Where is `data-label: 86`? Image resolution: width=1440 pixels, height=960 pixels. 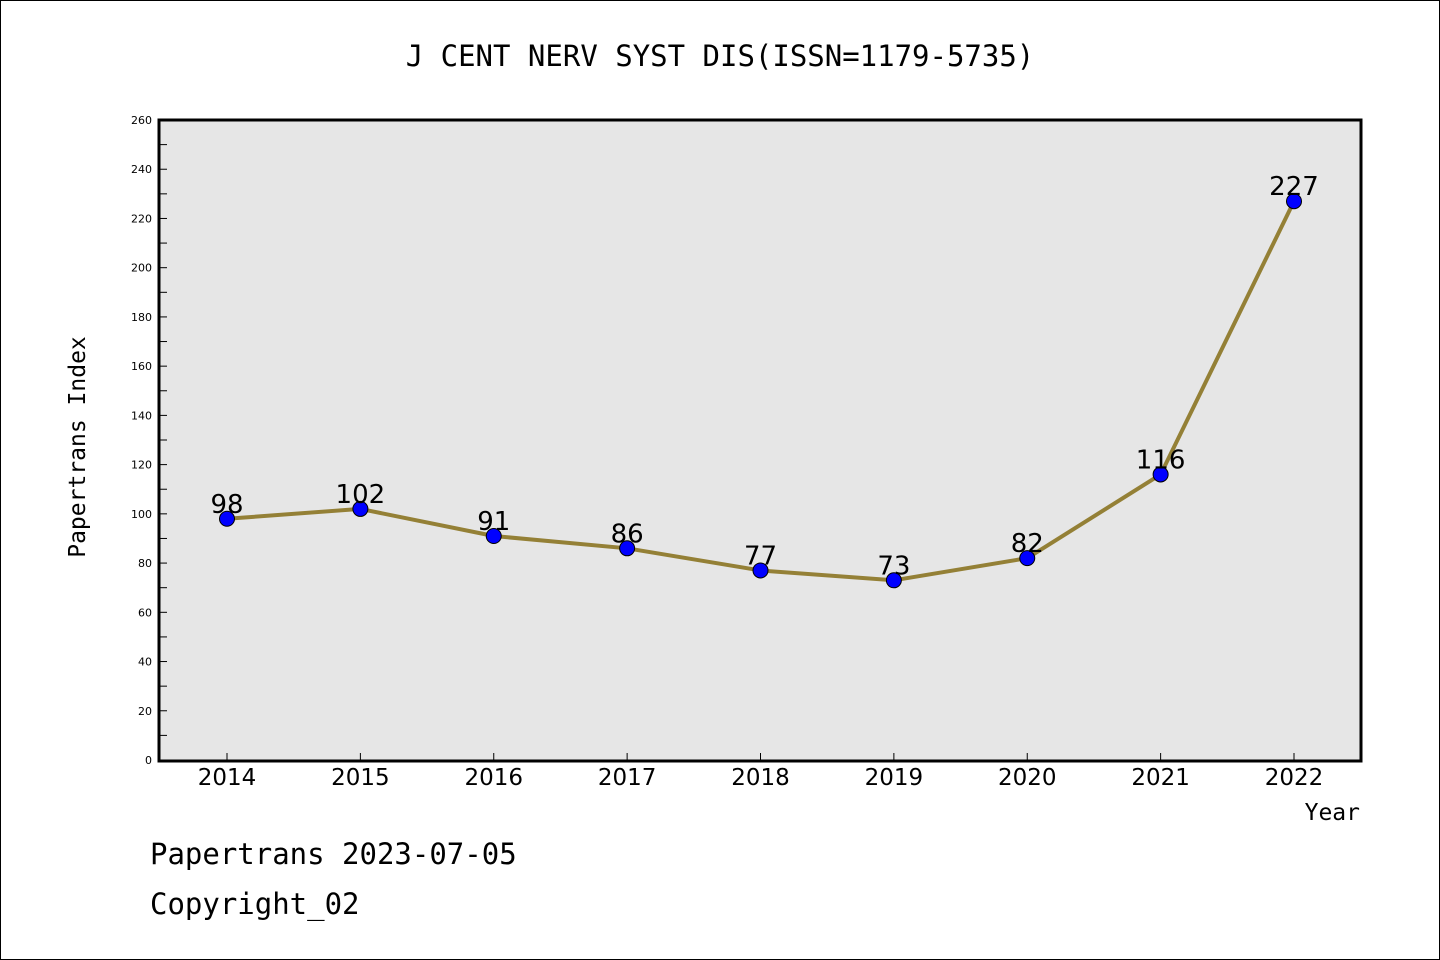
data-label: 86 is located at coordinates (627, 534).